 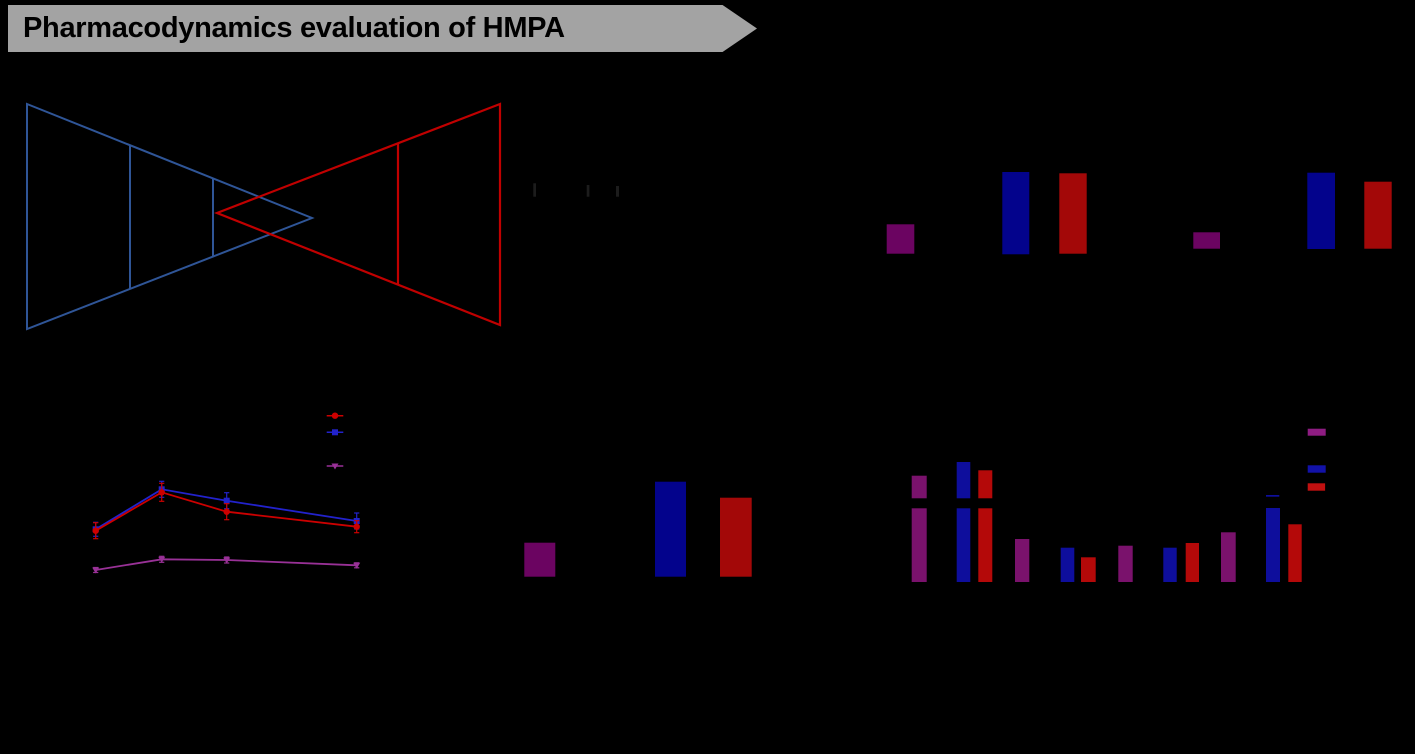 What do you see at coordinates (357, 214) in the screenshot?
I see `red-funnel-outline` at bounding box center [357, 214].